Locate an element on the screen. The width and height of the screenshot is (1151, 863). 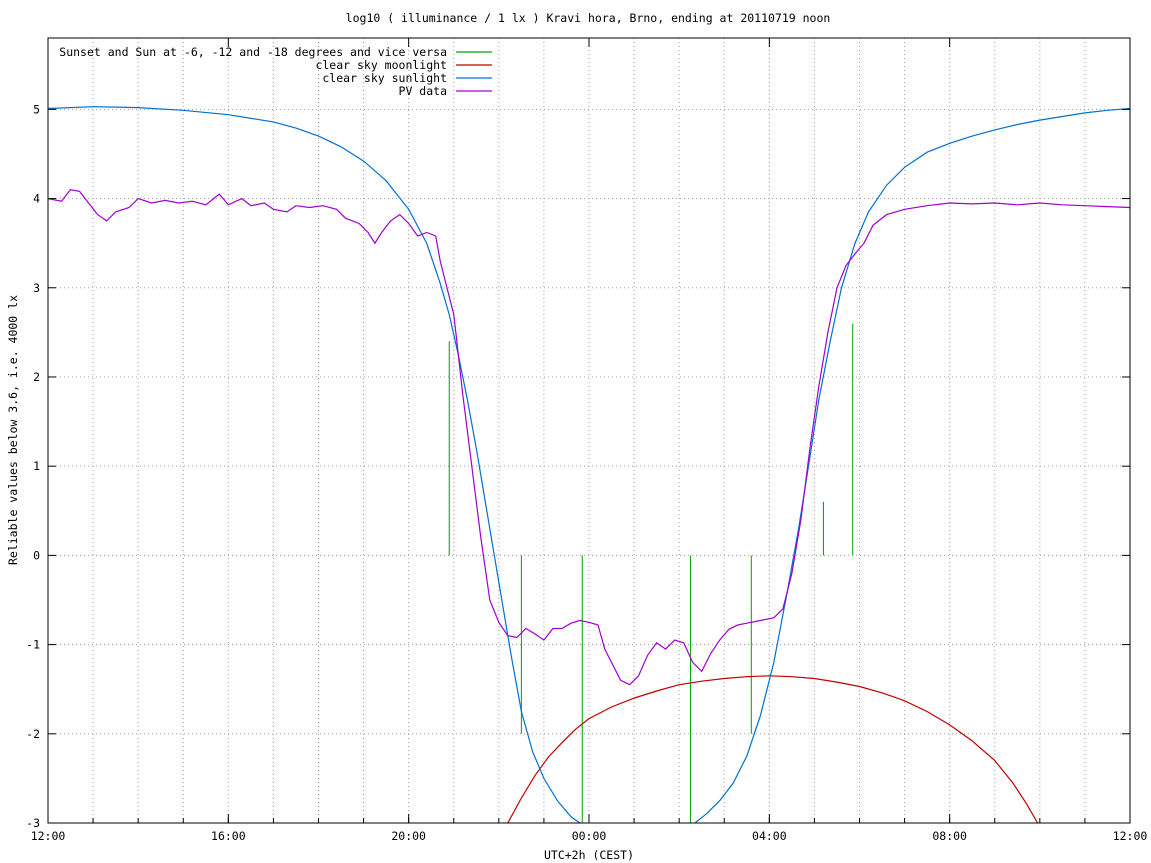
x-axis-label: UTC+2h (CEST) is located at coordinates (589, 855).